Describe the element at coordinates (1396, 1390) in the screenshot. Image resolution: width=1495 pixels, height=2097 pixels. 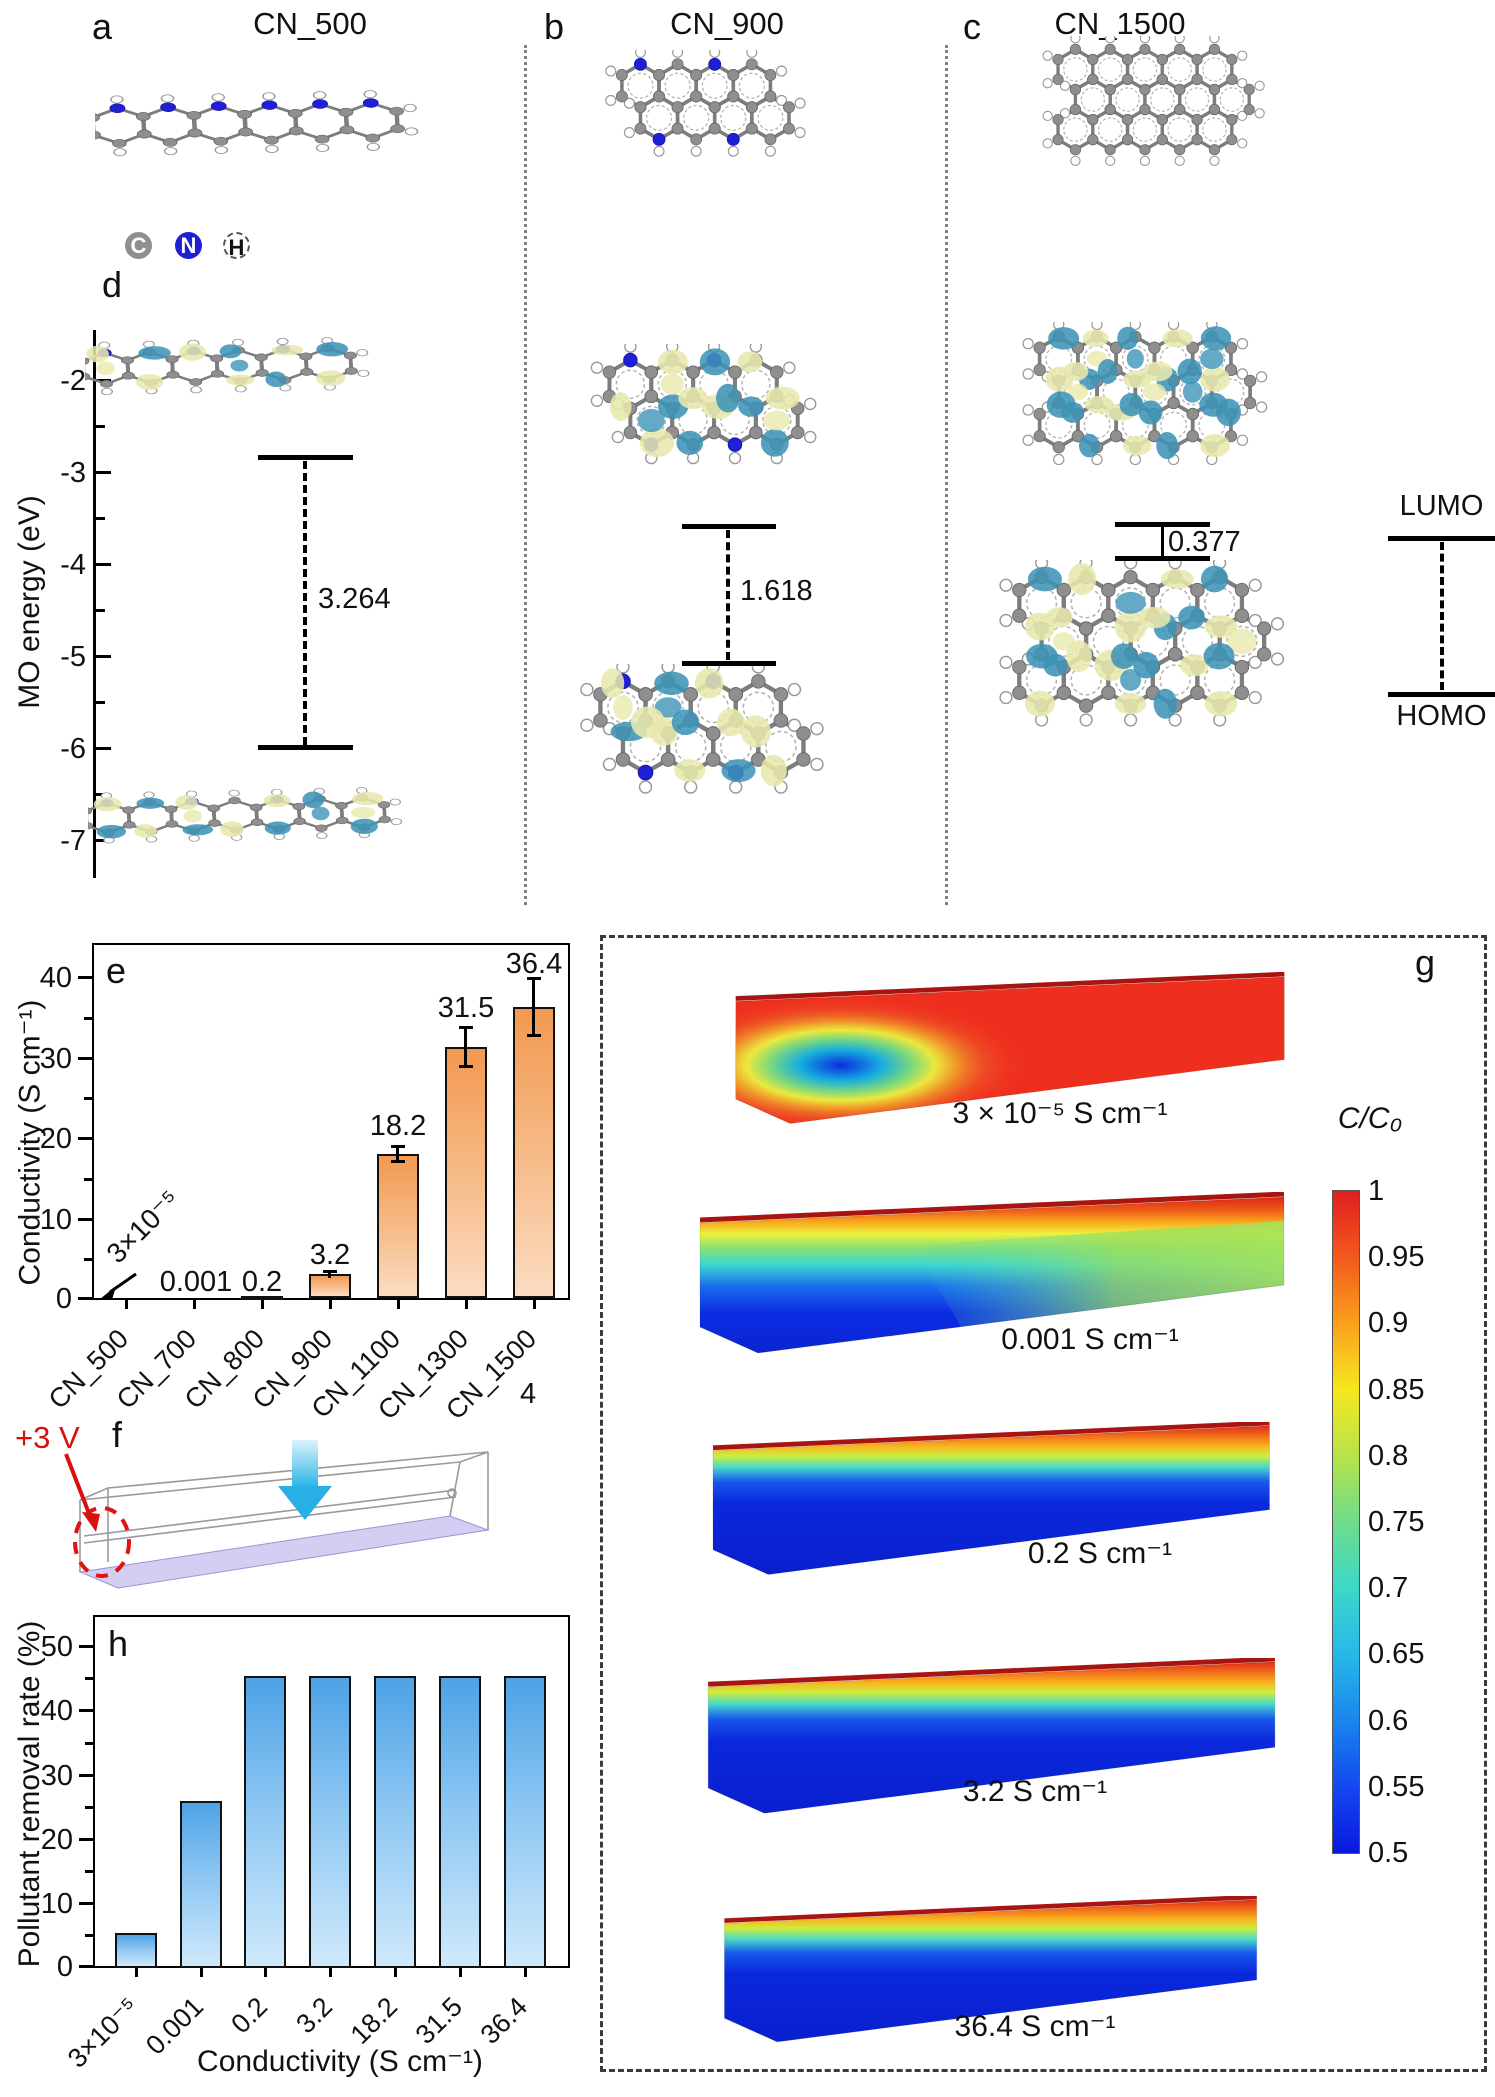
I see `colorbar-tick: 0.85` at that location.